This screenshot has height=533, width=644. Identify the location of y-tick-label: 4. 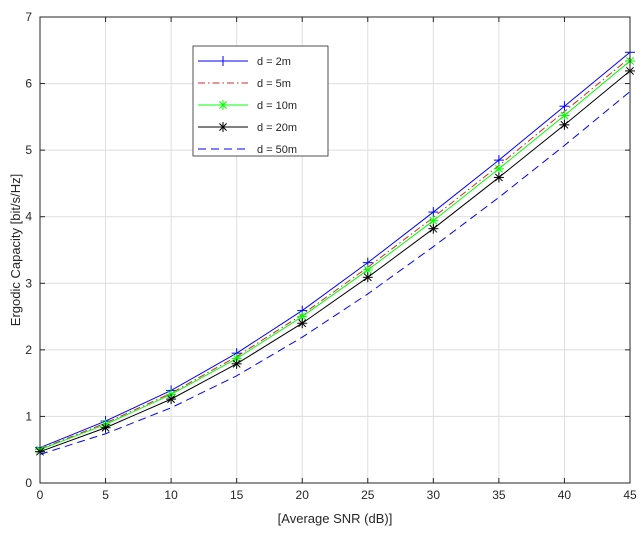
(28, 217).